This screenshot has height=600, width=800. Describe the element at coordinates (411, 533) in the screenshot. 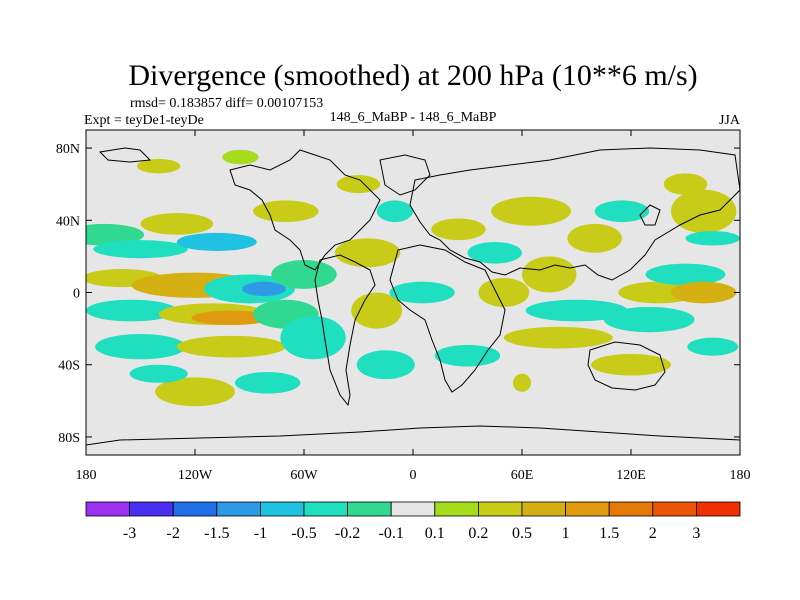

I see `colorbar-labels: -3 -2 -1.5 -1 -0.5 -0.2 -0.1 0.1 0.2 0.5 1 1.5 2 3` at that location.